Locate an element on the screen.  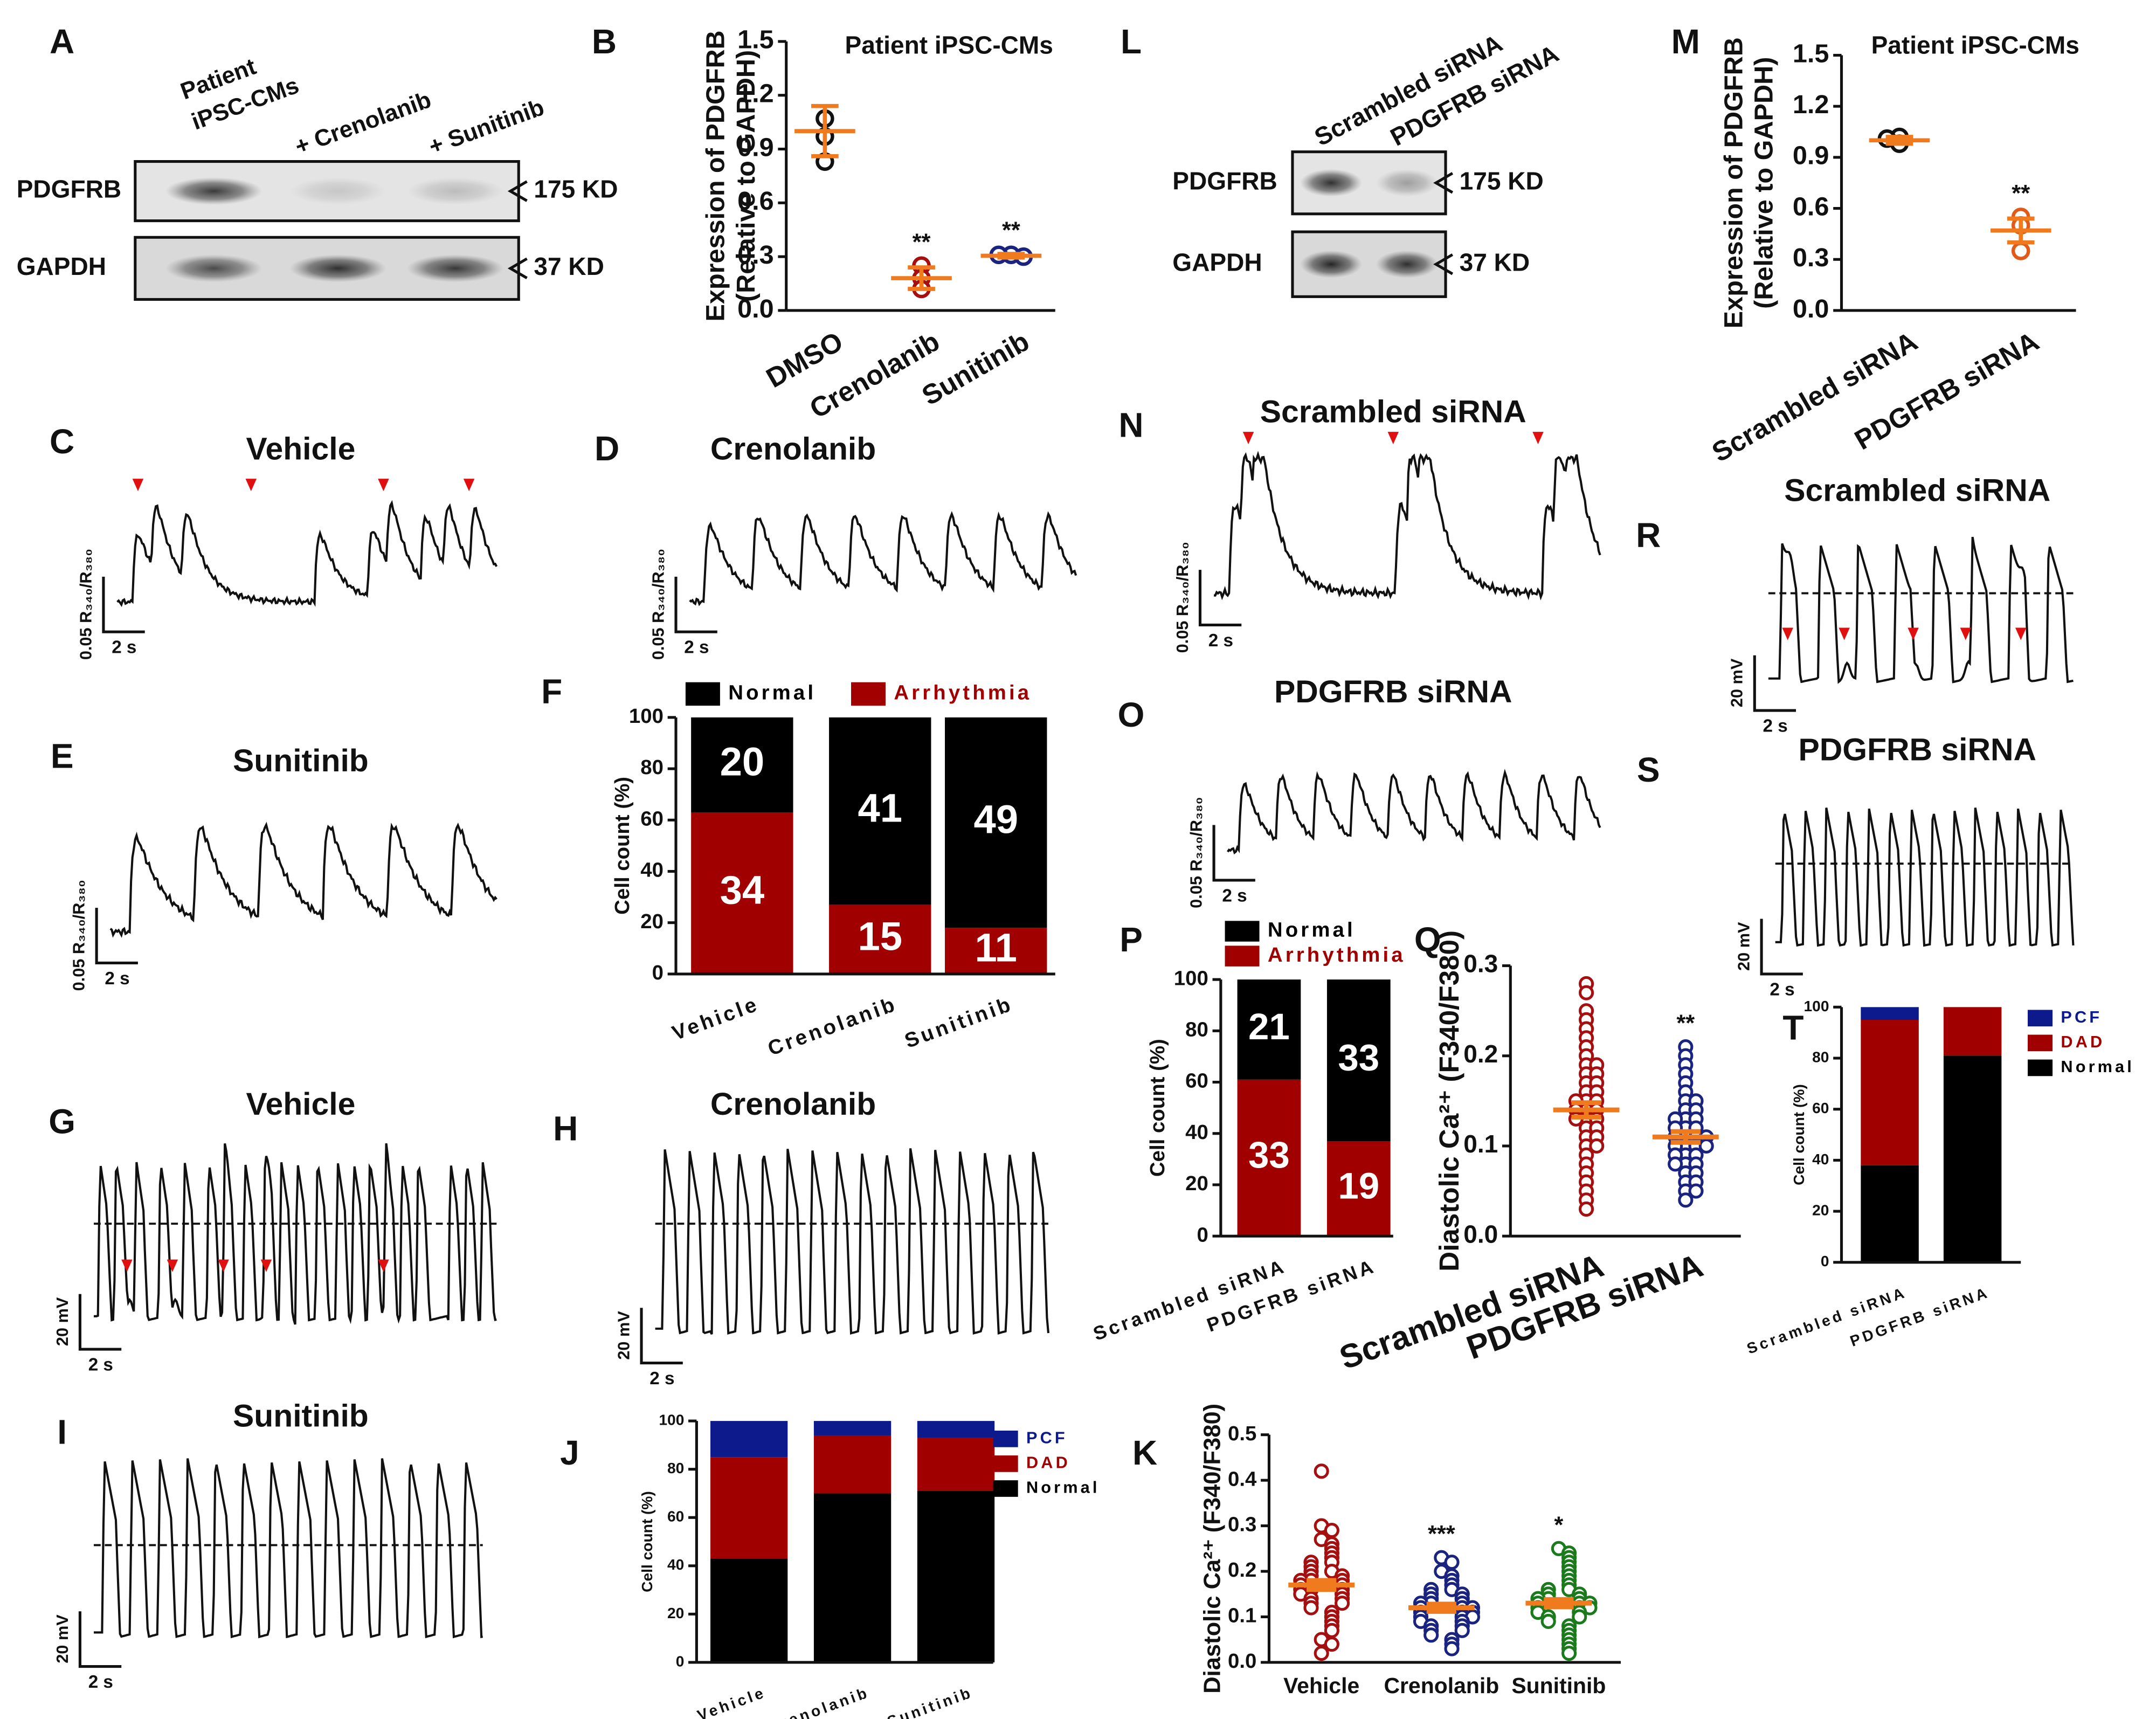
significance: ** is located at coordinates (2021, 193).